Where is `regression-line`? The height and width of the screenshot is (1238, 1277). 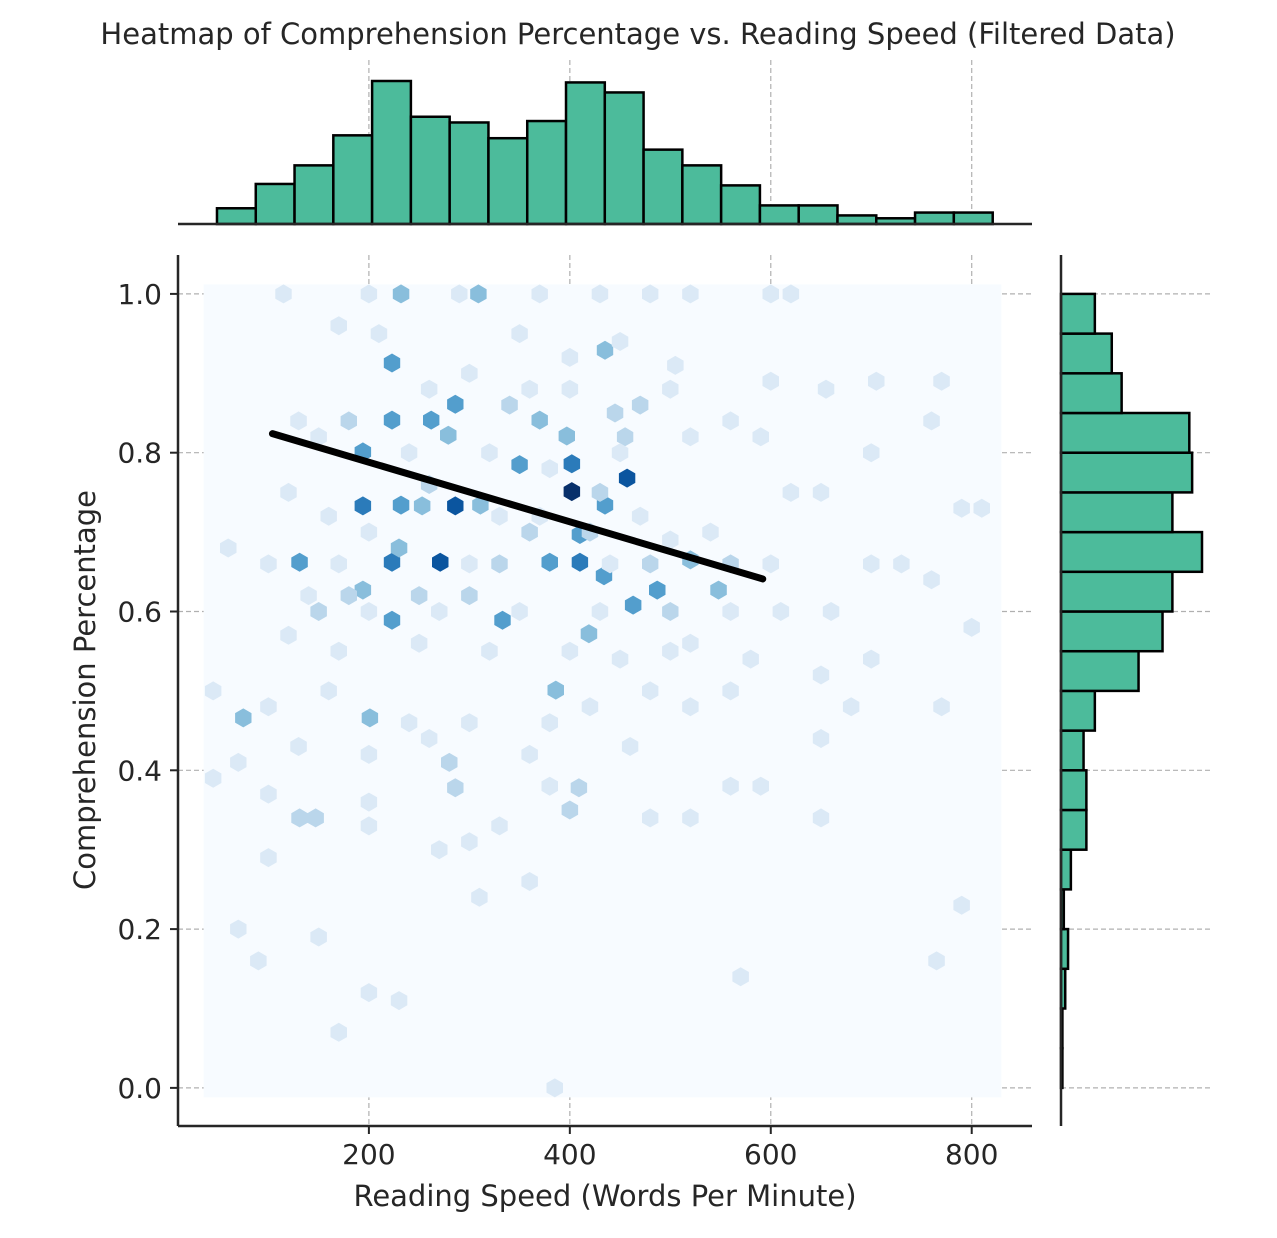 regression-line is located at coordinates (517, 506).